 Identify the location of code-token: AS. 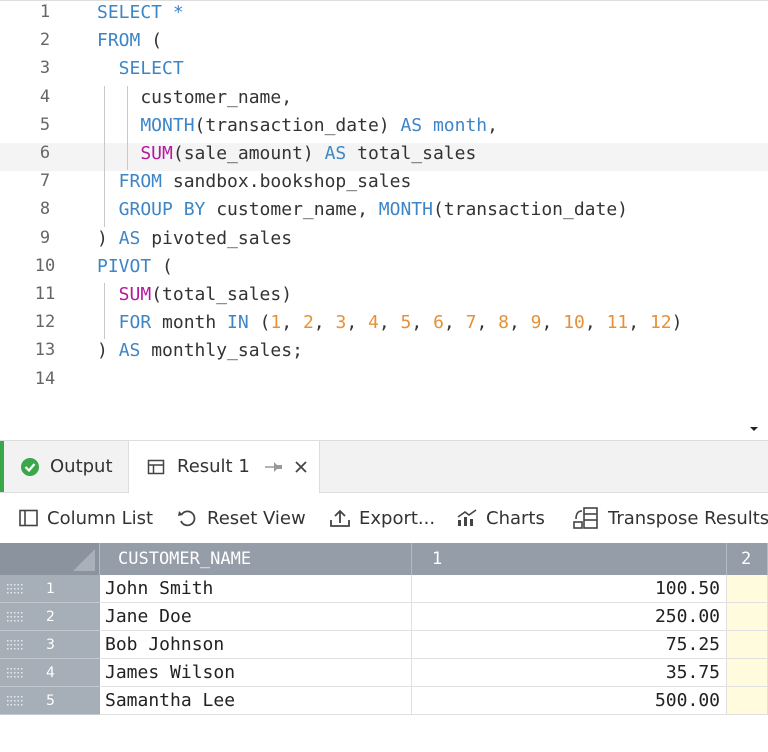
(335, 153).